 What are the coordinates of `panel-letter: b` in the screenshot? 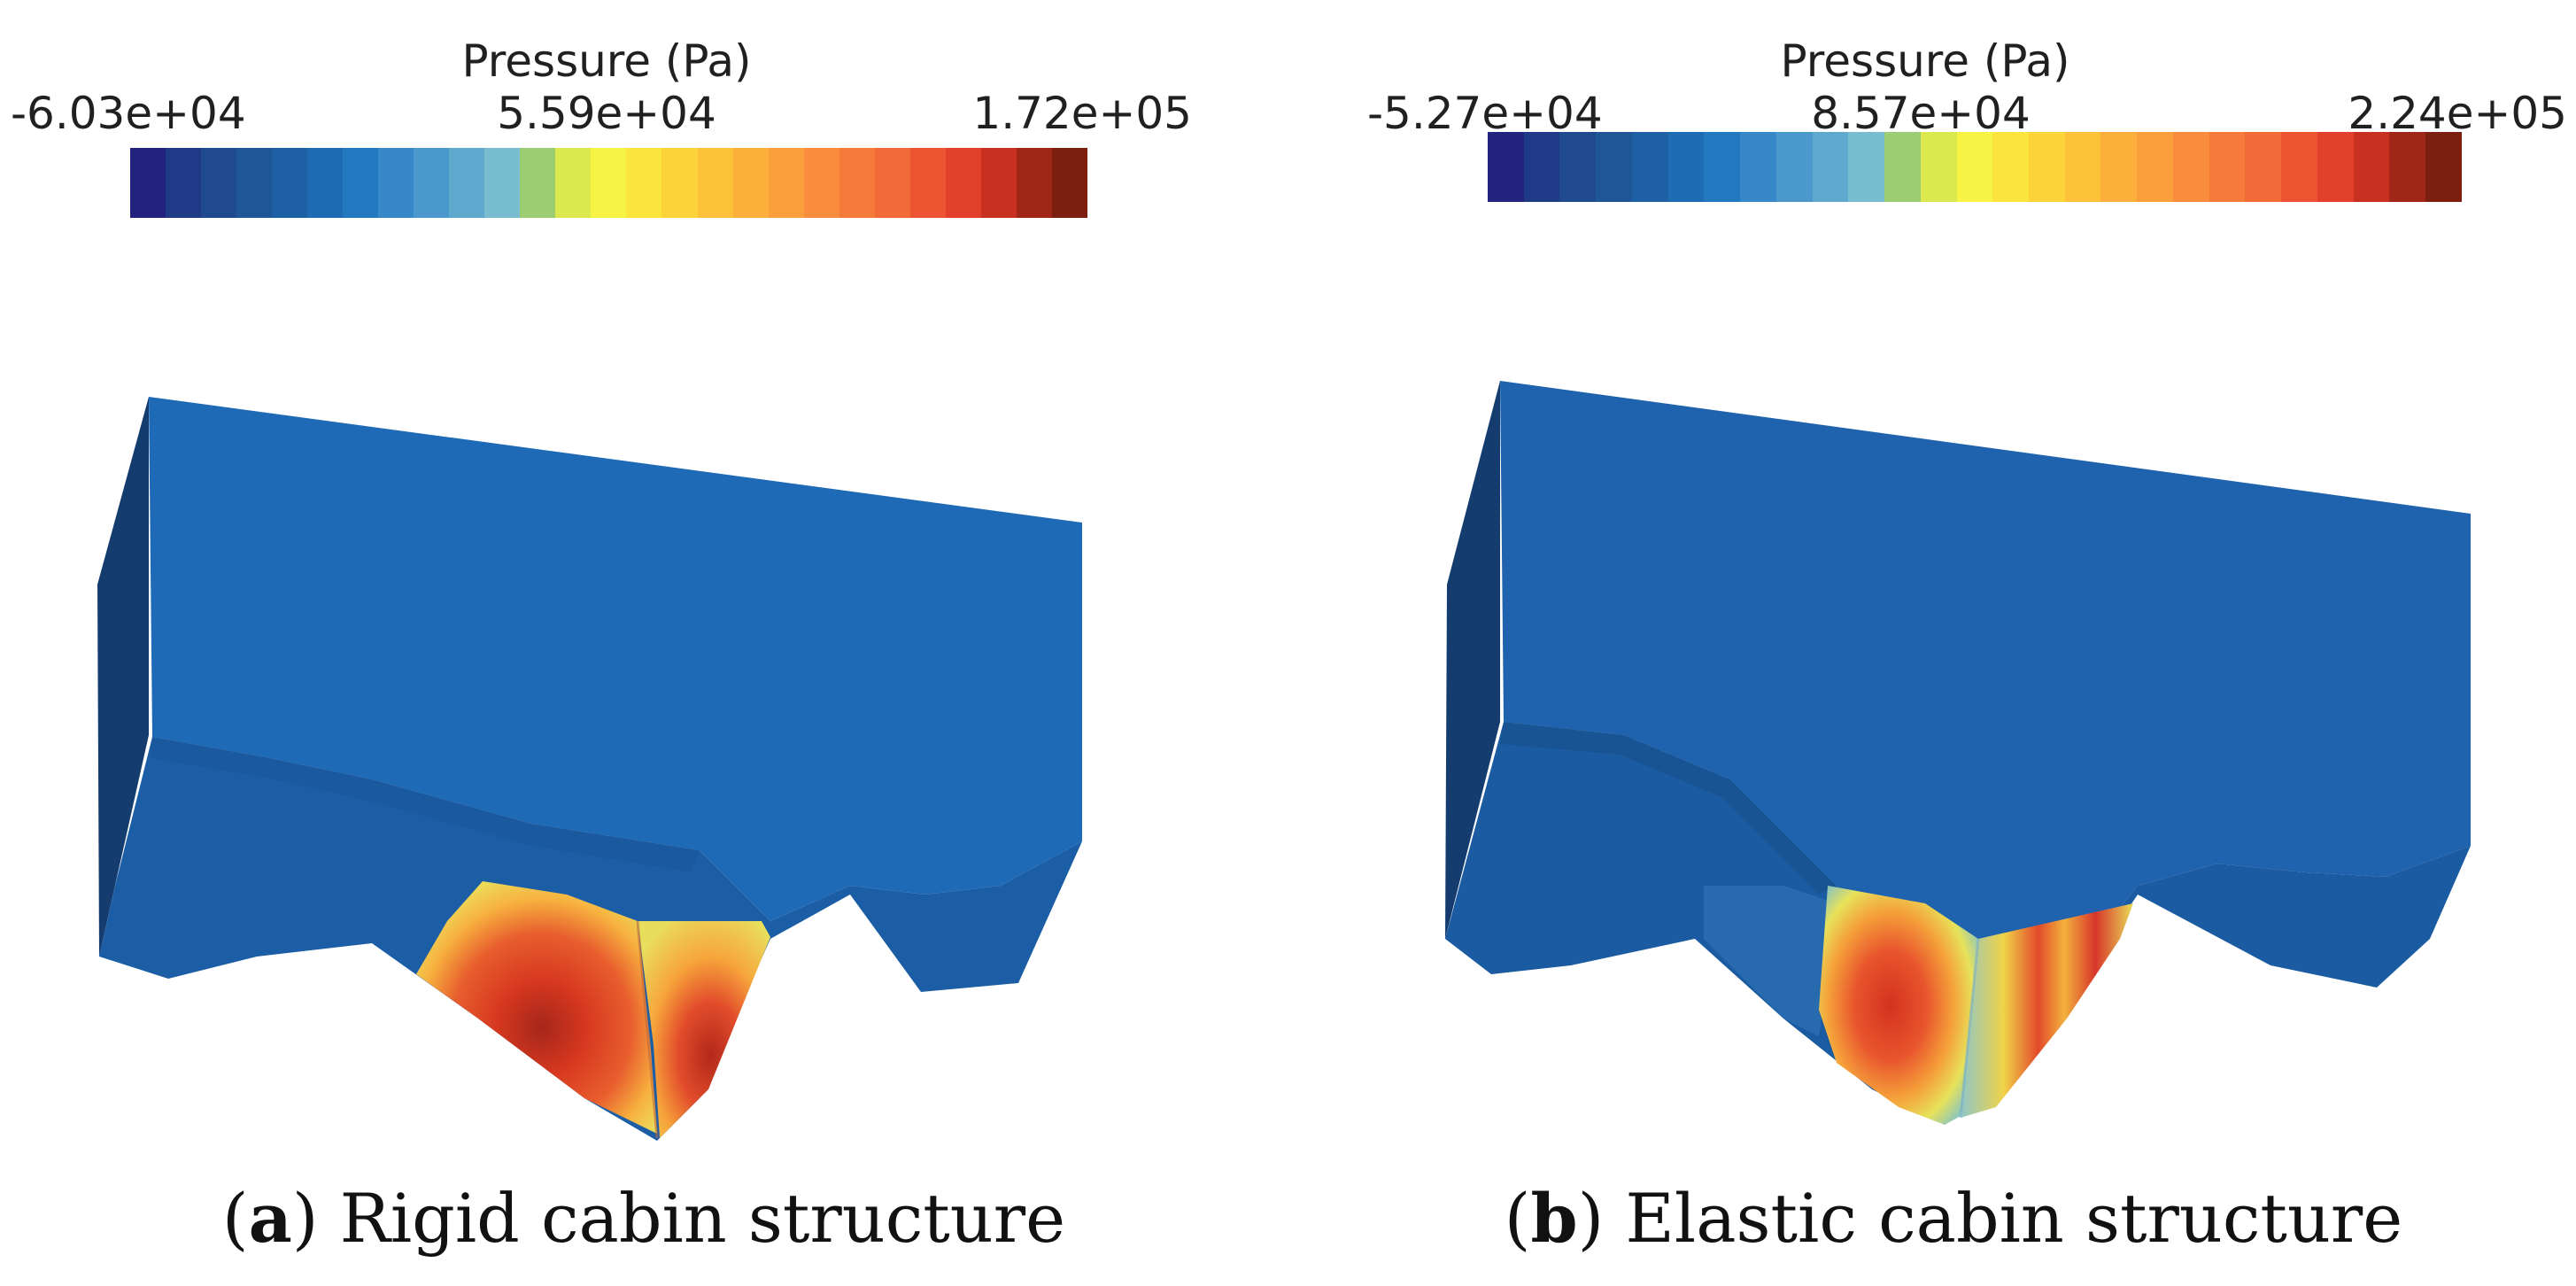 It's located at (1554, 1218).